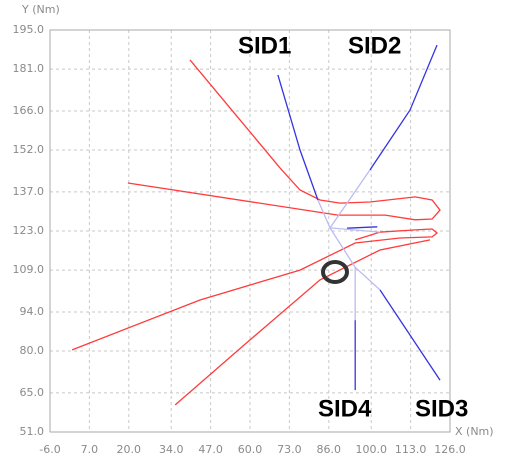 The image size is (510, 462). I want to click on trajectory-line, so click(349, 245).